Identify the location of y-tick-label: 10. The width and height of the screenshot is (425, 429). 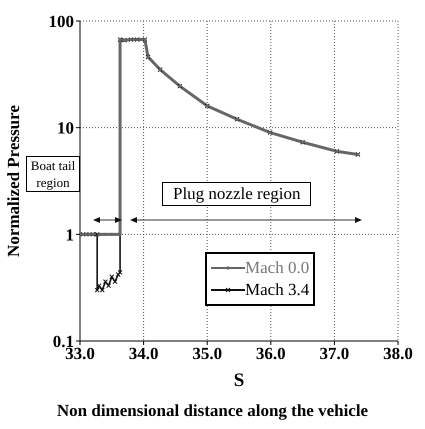
(65, 128).